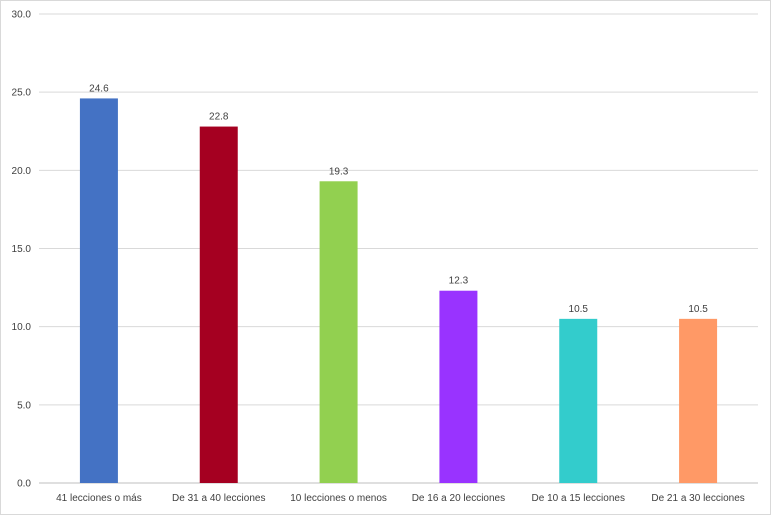 This screenshot has height=515, width=771. What do you see at coordinates (22, 93) in the screenshot?
I see `y-tick-label: 25.0` at bounding box center [22, 93].